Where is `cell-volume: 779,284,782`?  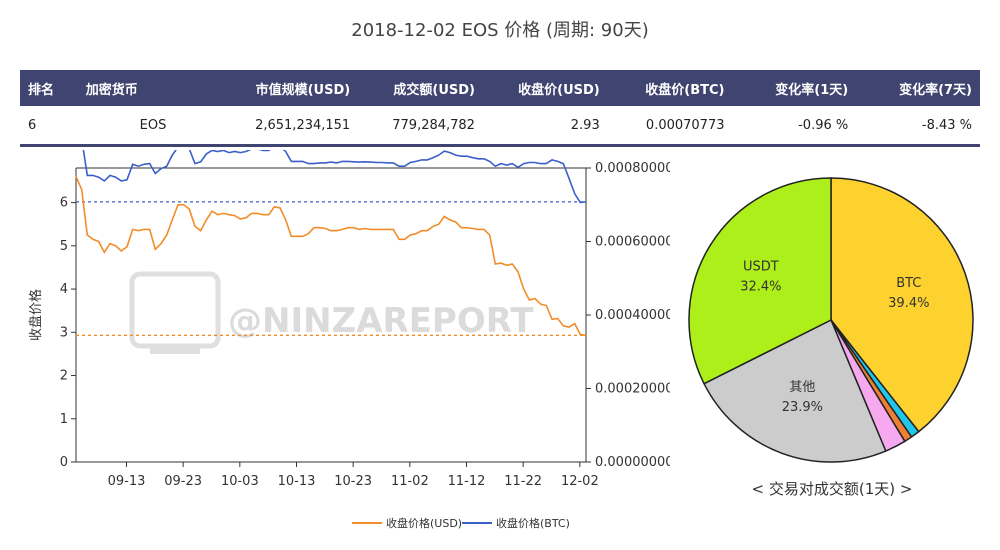 cell-volume: 779,284,782 is located at coordinates (420, 126).